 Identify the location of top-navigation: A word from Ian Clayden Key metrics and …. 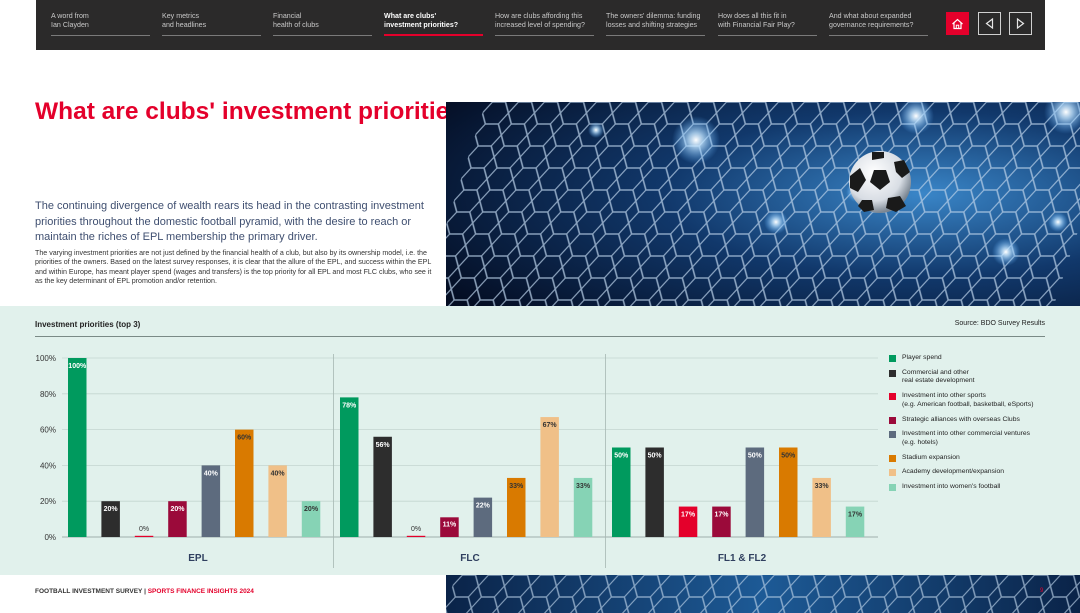
(540, 25).